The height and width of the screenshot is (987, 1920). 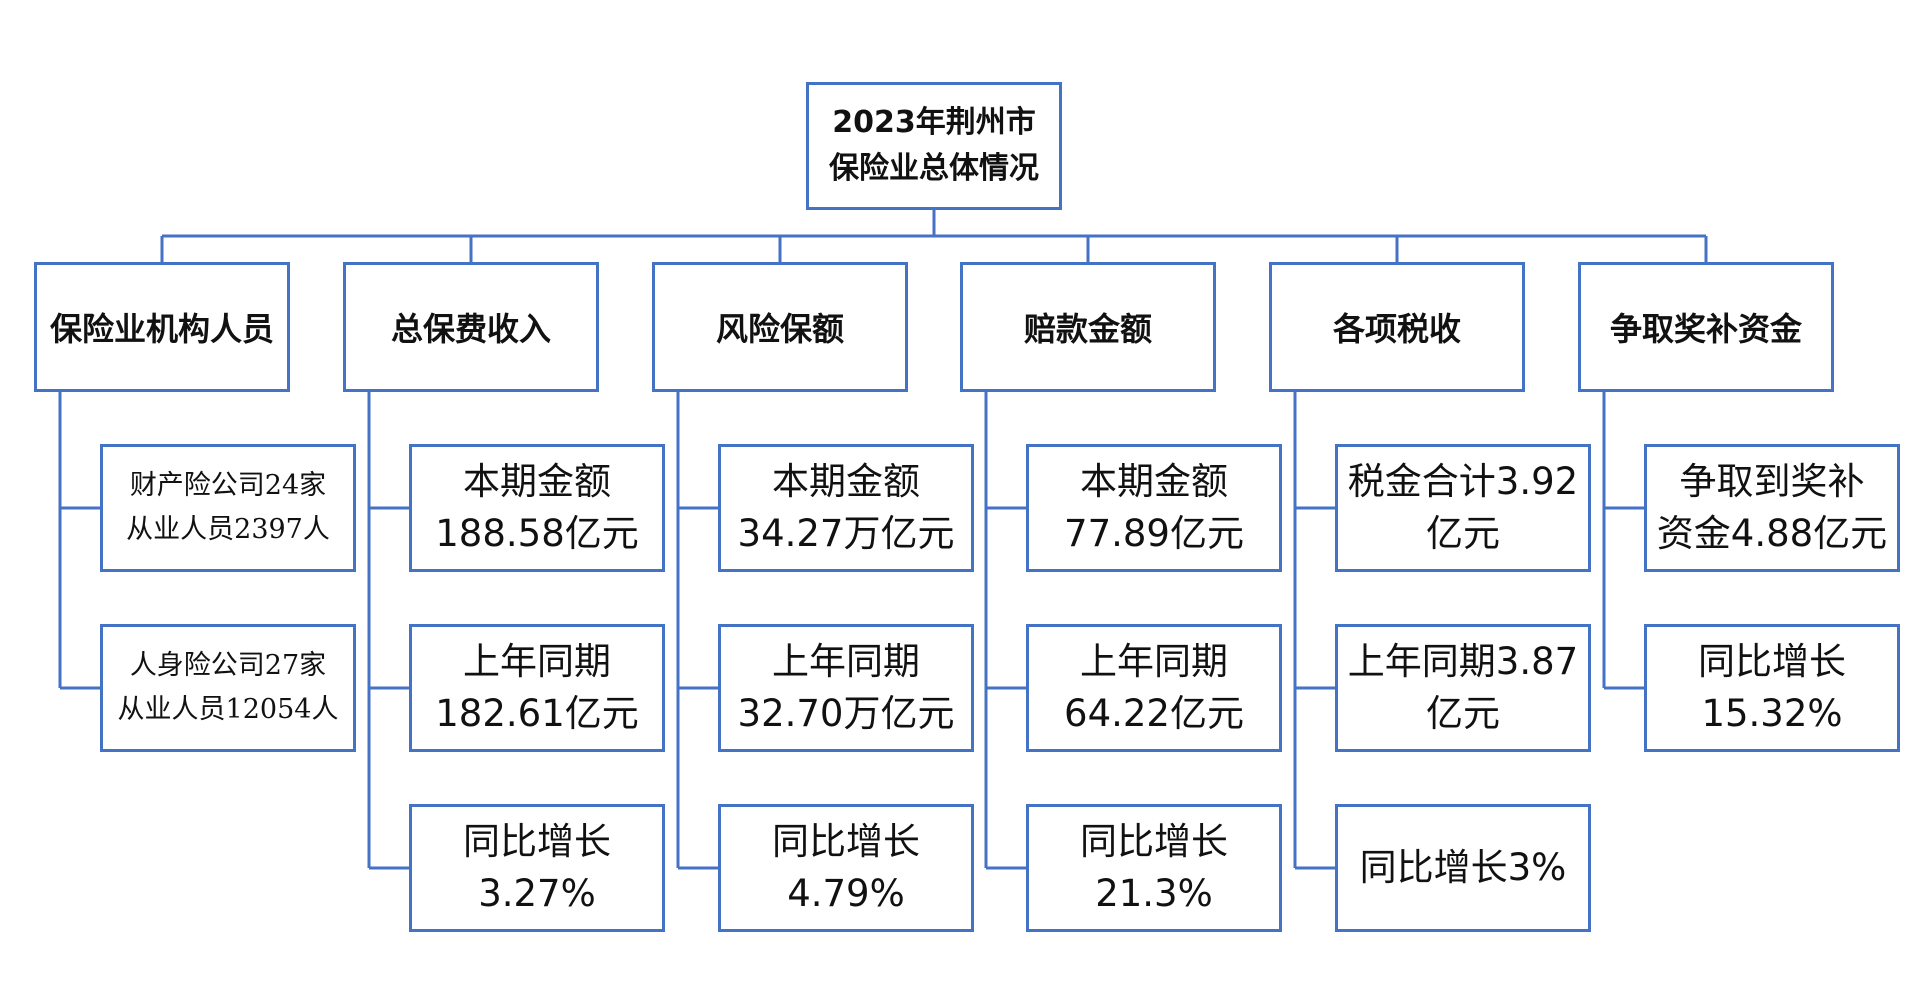 I want to click on leaf-box-2-3: 同比增长 3.27%, so click(x=537, y=868).